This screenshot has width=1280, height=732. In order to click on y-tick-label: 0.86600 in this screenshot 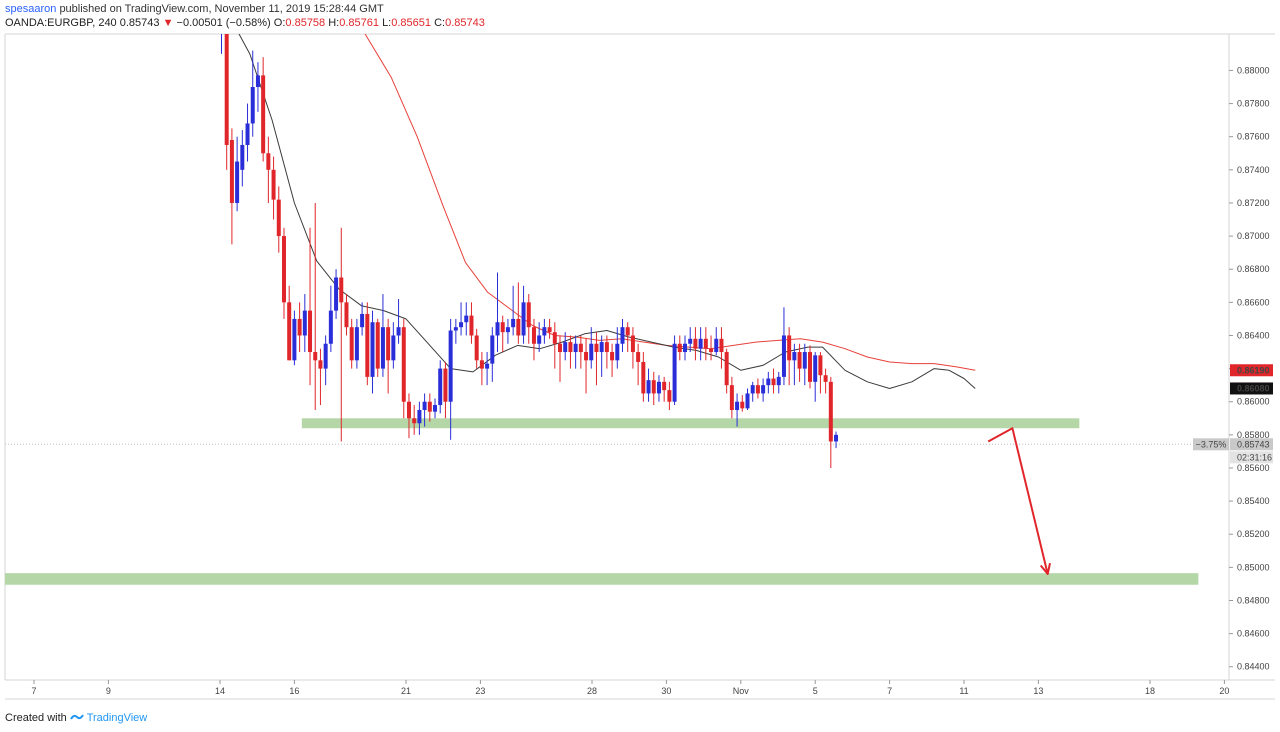, I will do `click(1253, 302)`.